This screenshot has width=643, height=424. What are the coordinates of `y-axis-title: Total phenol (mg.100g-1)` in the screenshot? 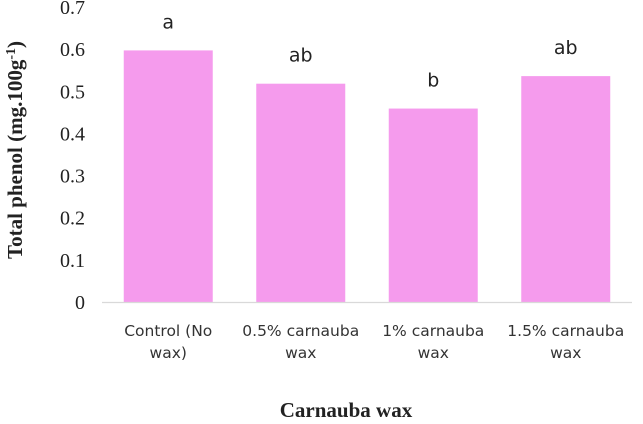 It's located at (15, 150).